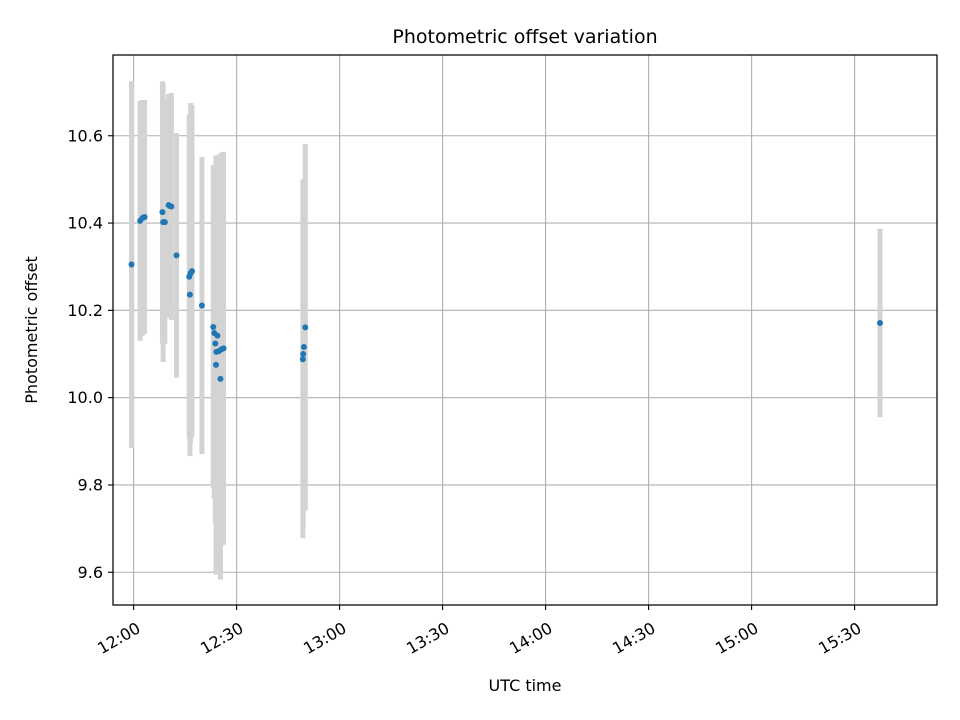 This screenshot has height=720, width=960. What do you see at coordinates (31, 330) in the screenshot?
I see `y-axis-title: Photometric offset` at bounding box center [31, 330].